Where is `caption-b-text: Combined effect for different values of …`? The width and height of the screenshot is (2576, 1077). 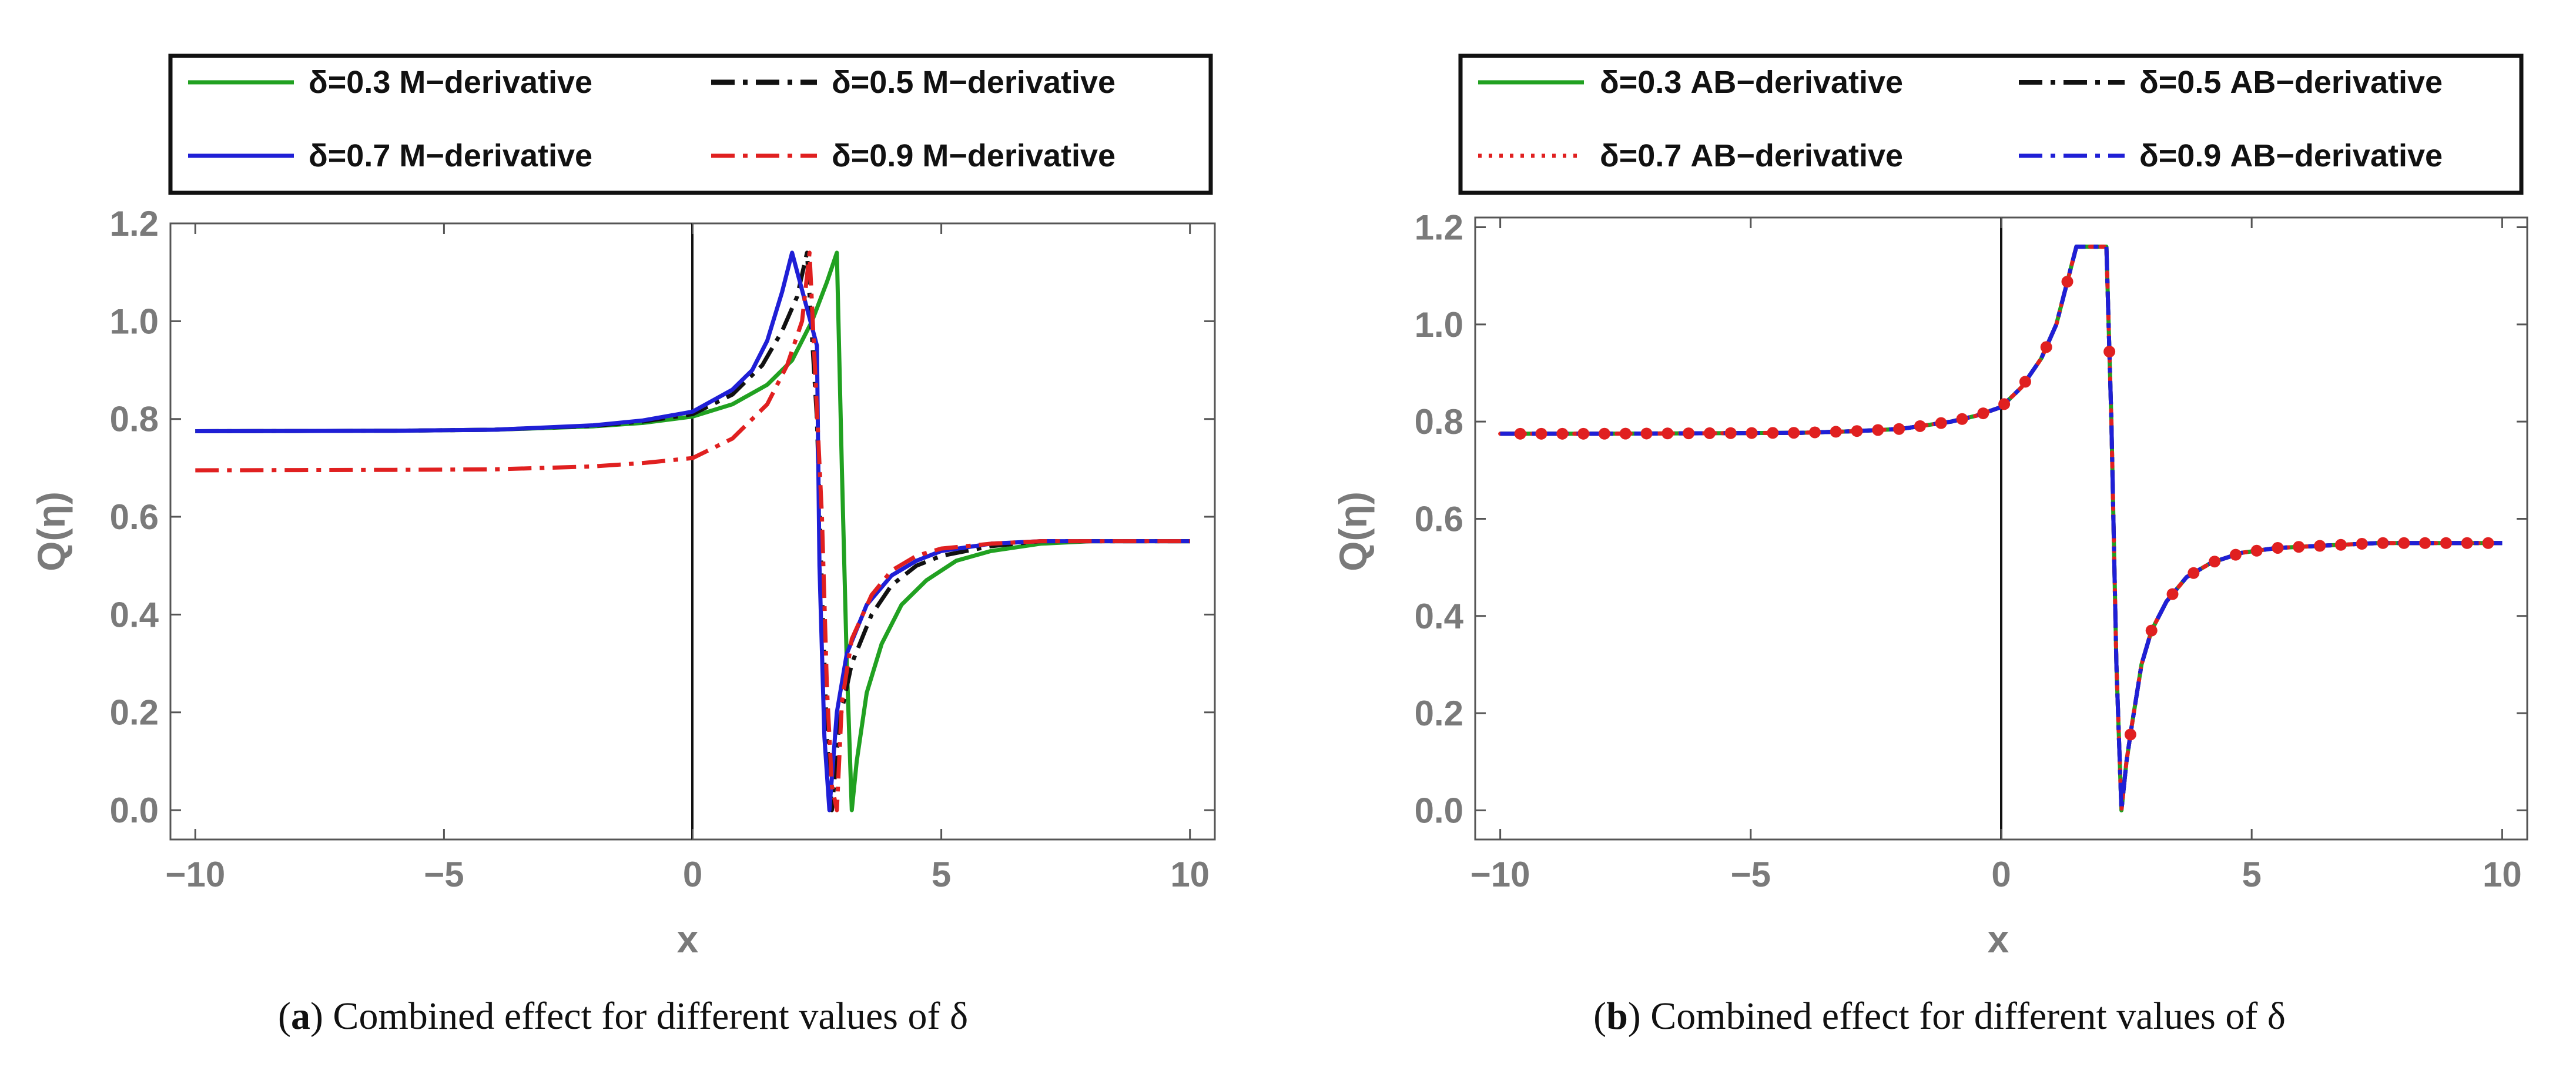
caption-b-text: Combined effect for different values of … is located at coordinates (1968, 1016).